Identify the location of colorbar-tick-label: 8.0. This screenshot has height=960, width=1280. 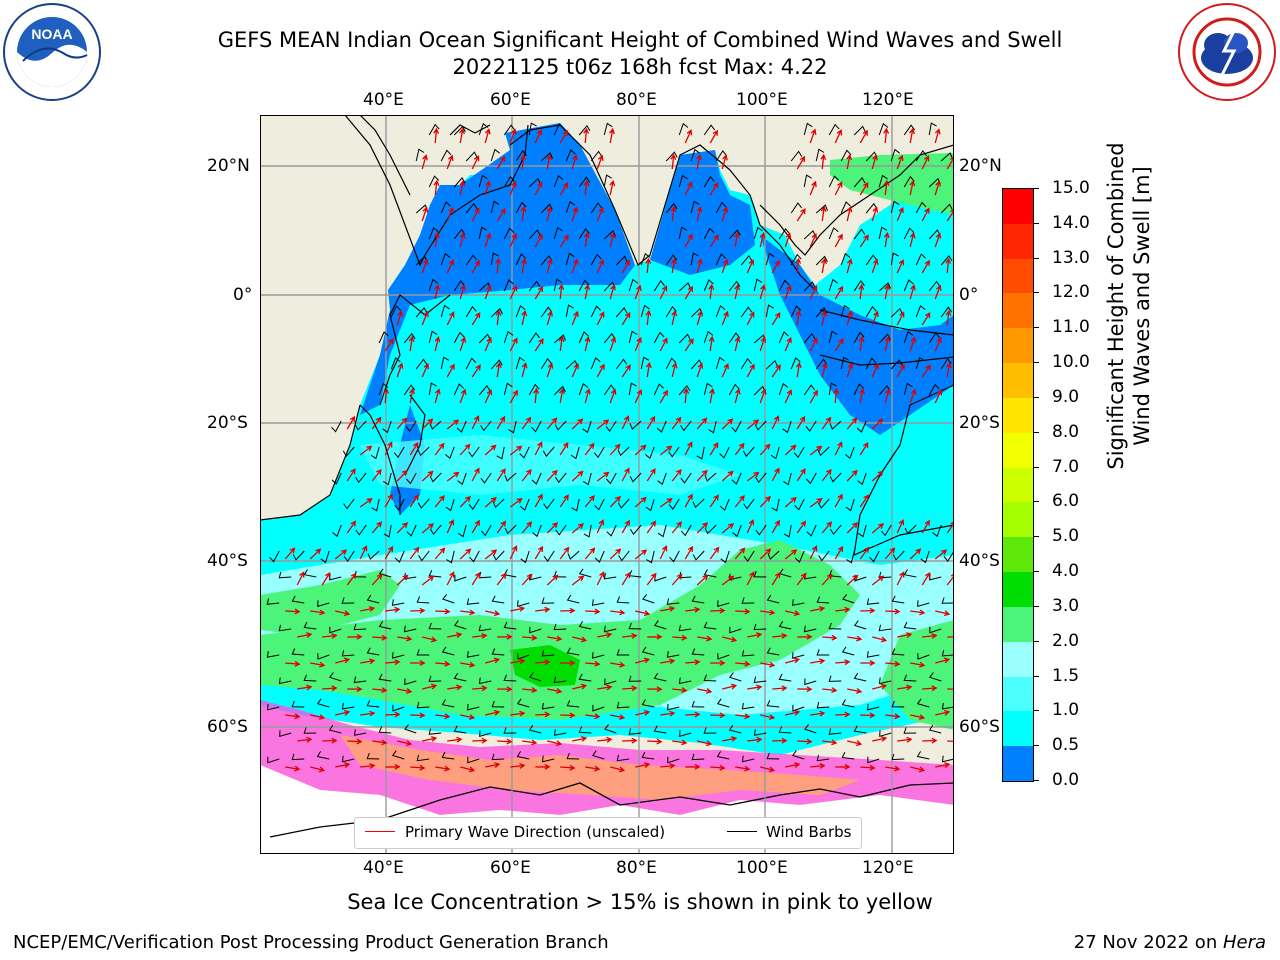
(1066, 431).